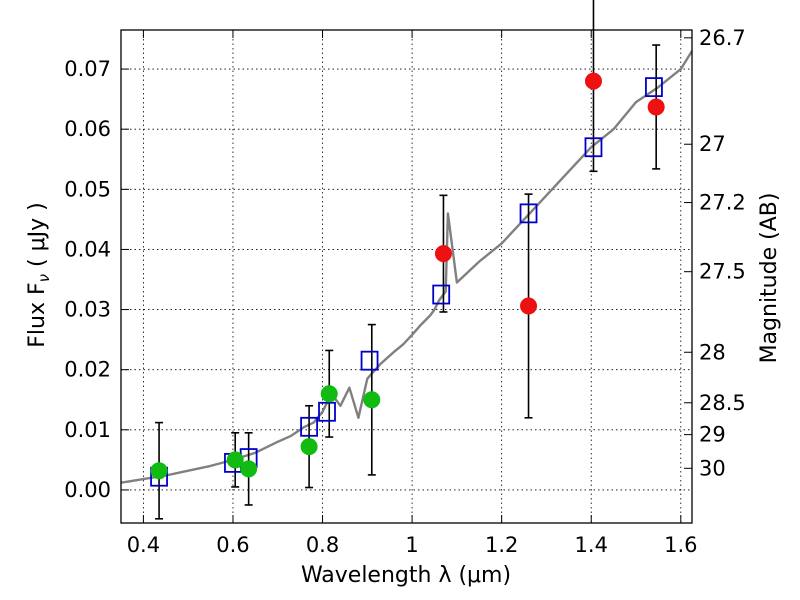  What do you see at coordinates (87, 310) in the screenshot?
I see `y-tick-label: 0.03` at bounding box center [87, 310].